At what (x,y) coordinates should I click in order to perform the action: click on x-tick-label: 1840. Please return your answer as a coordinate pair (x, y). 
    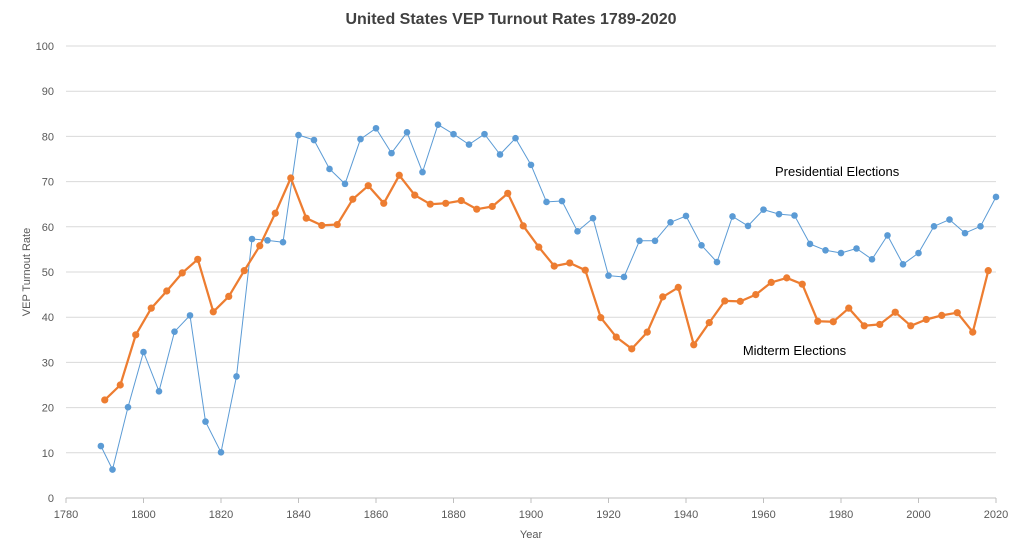
    Looking at the image, I should click on (298, 515).